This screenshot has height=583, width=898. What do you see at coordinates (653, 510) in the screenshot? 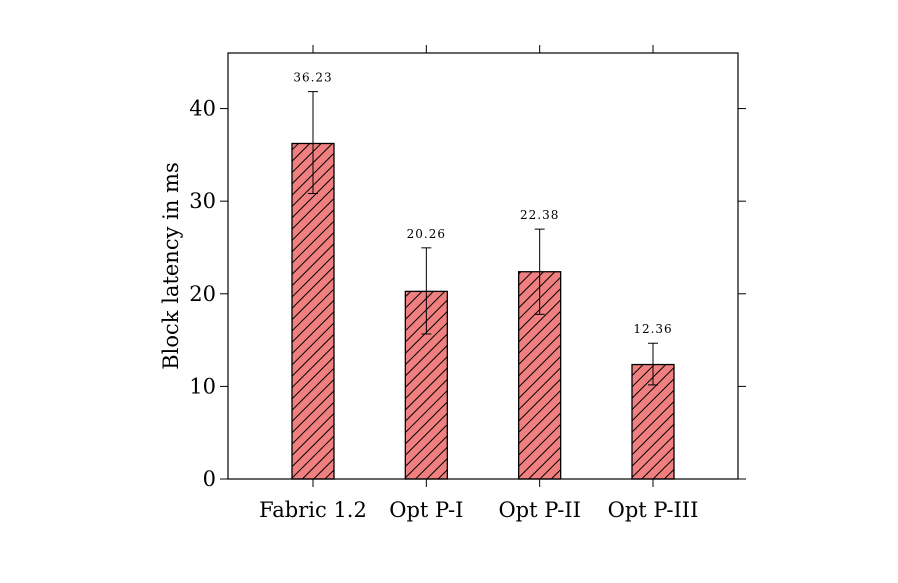
I see `x-tick-label: Opt P-III` at bounding box center [653, 510].